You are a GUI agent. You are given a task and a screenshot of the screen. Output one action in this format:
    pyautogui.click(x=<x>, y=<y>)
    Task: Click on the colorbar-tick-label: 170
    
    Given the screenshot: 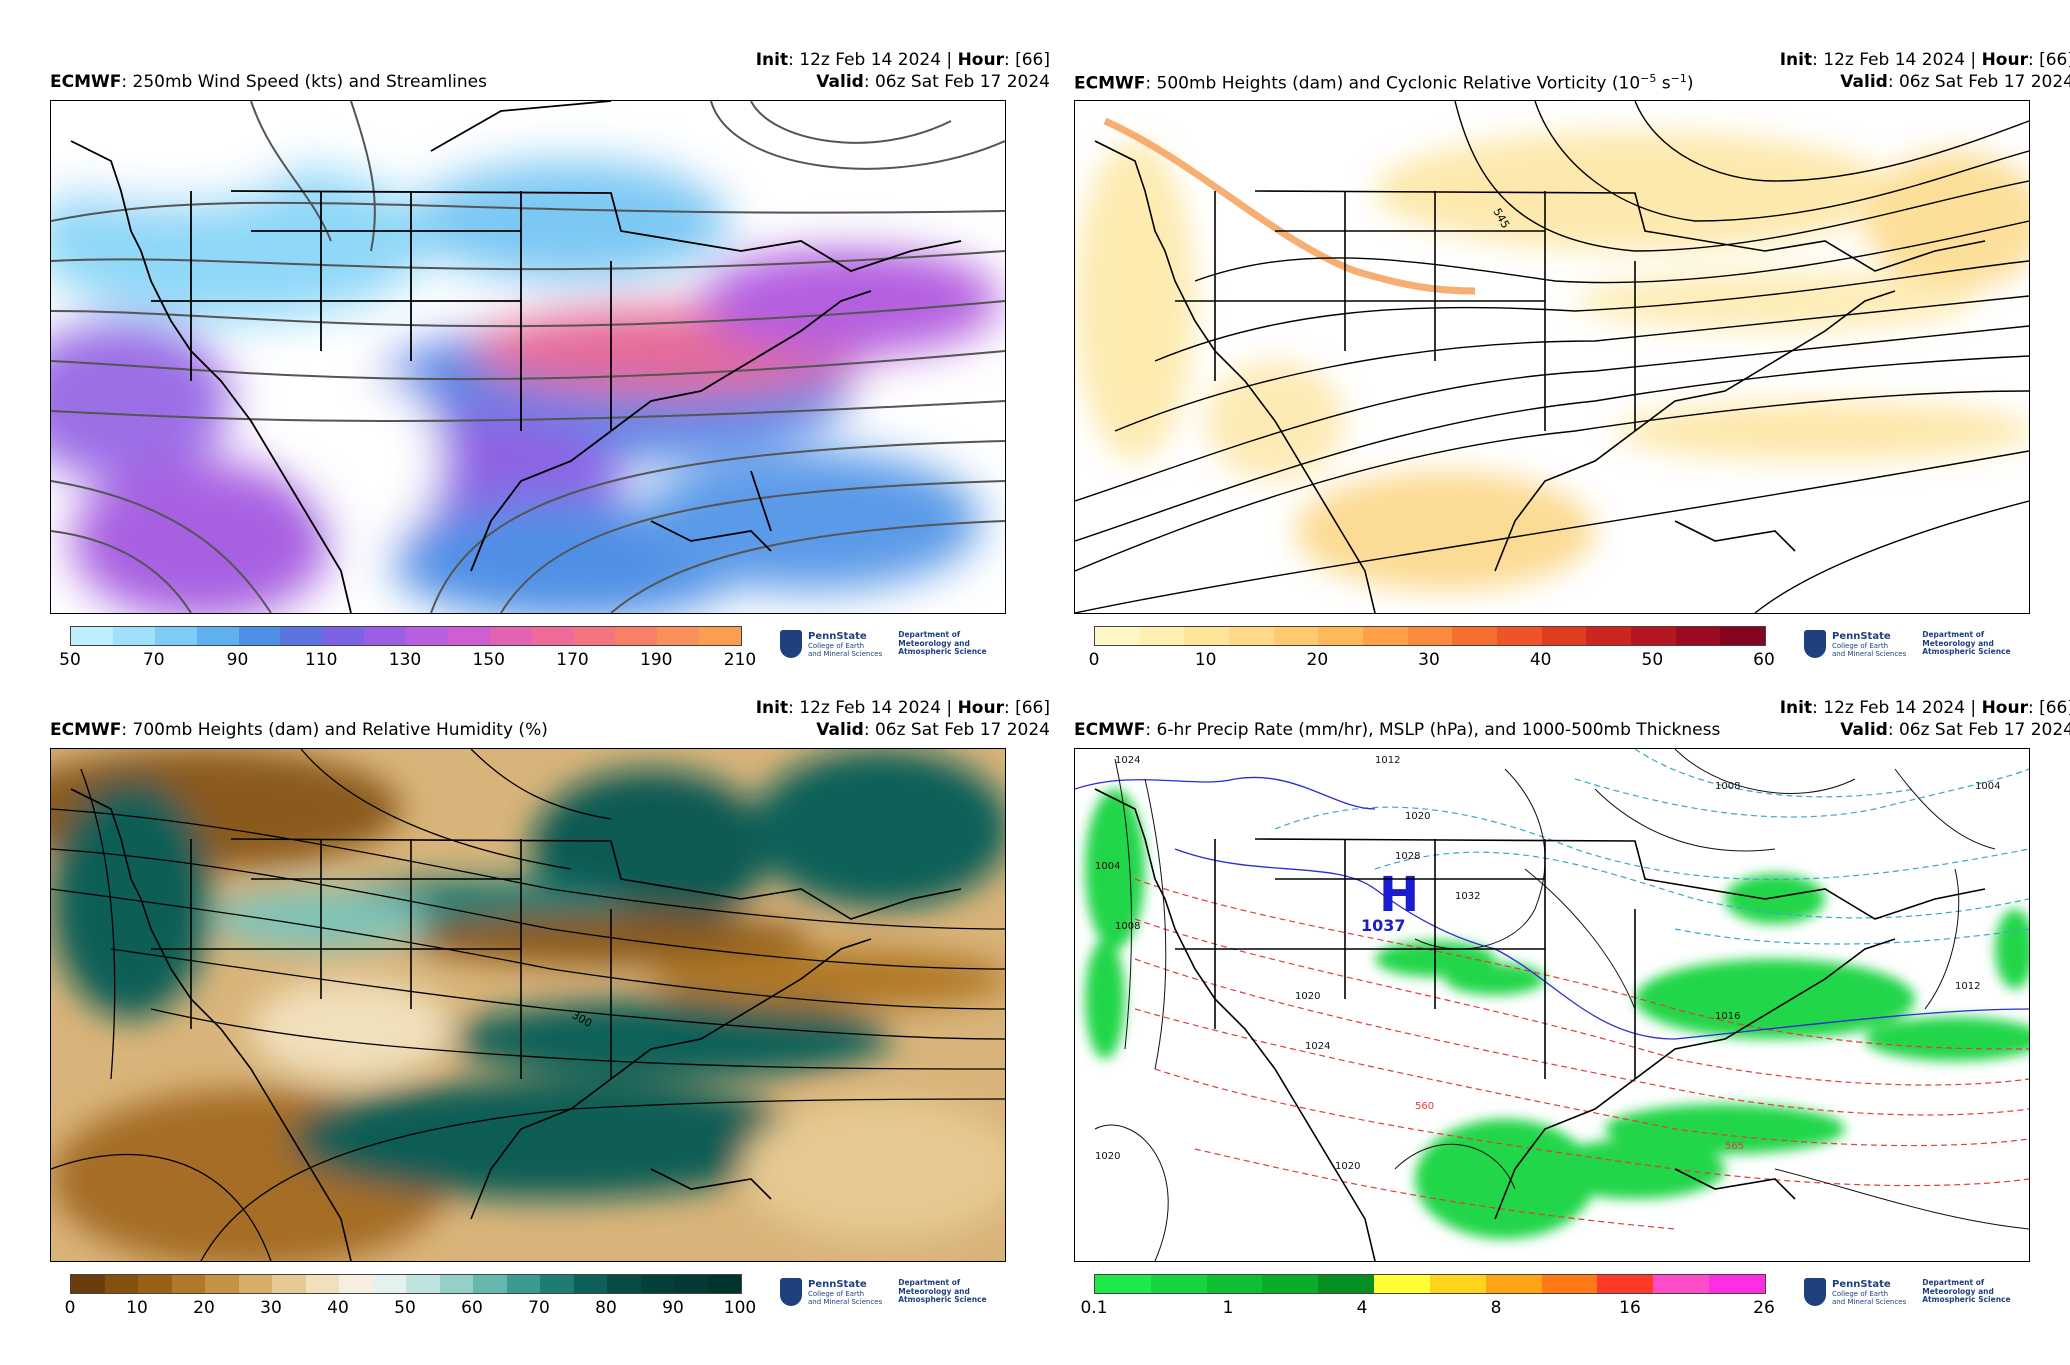 What is the action you would take?
    pyautogui.click(x=572, y=660)
    